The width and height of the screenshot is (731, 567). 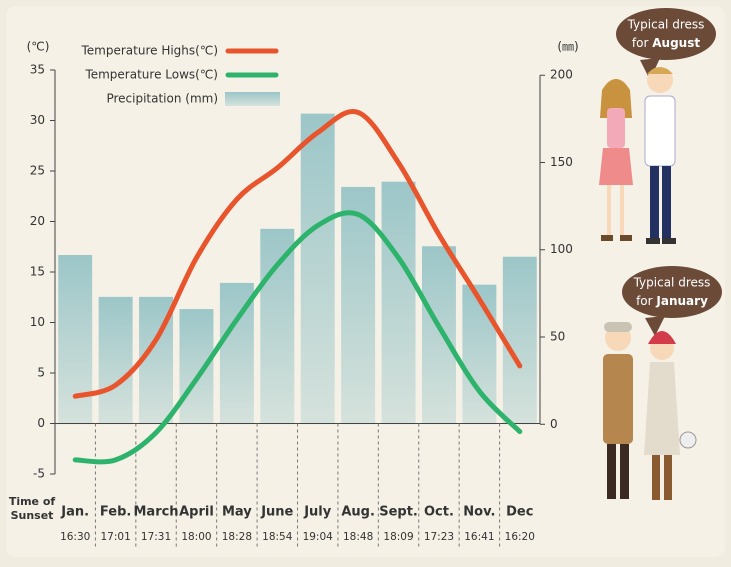 What do you see at coordinates (115, 512) in the screenshot?
I see `x-tick-label: Feb.` at bounding box center [115, 512].